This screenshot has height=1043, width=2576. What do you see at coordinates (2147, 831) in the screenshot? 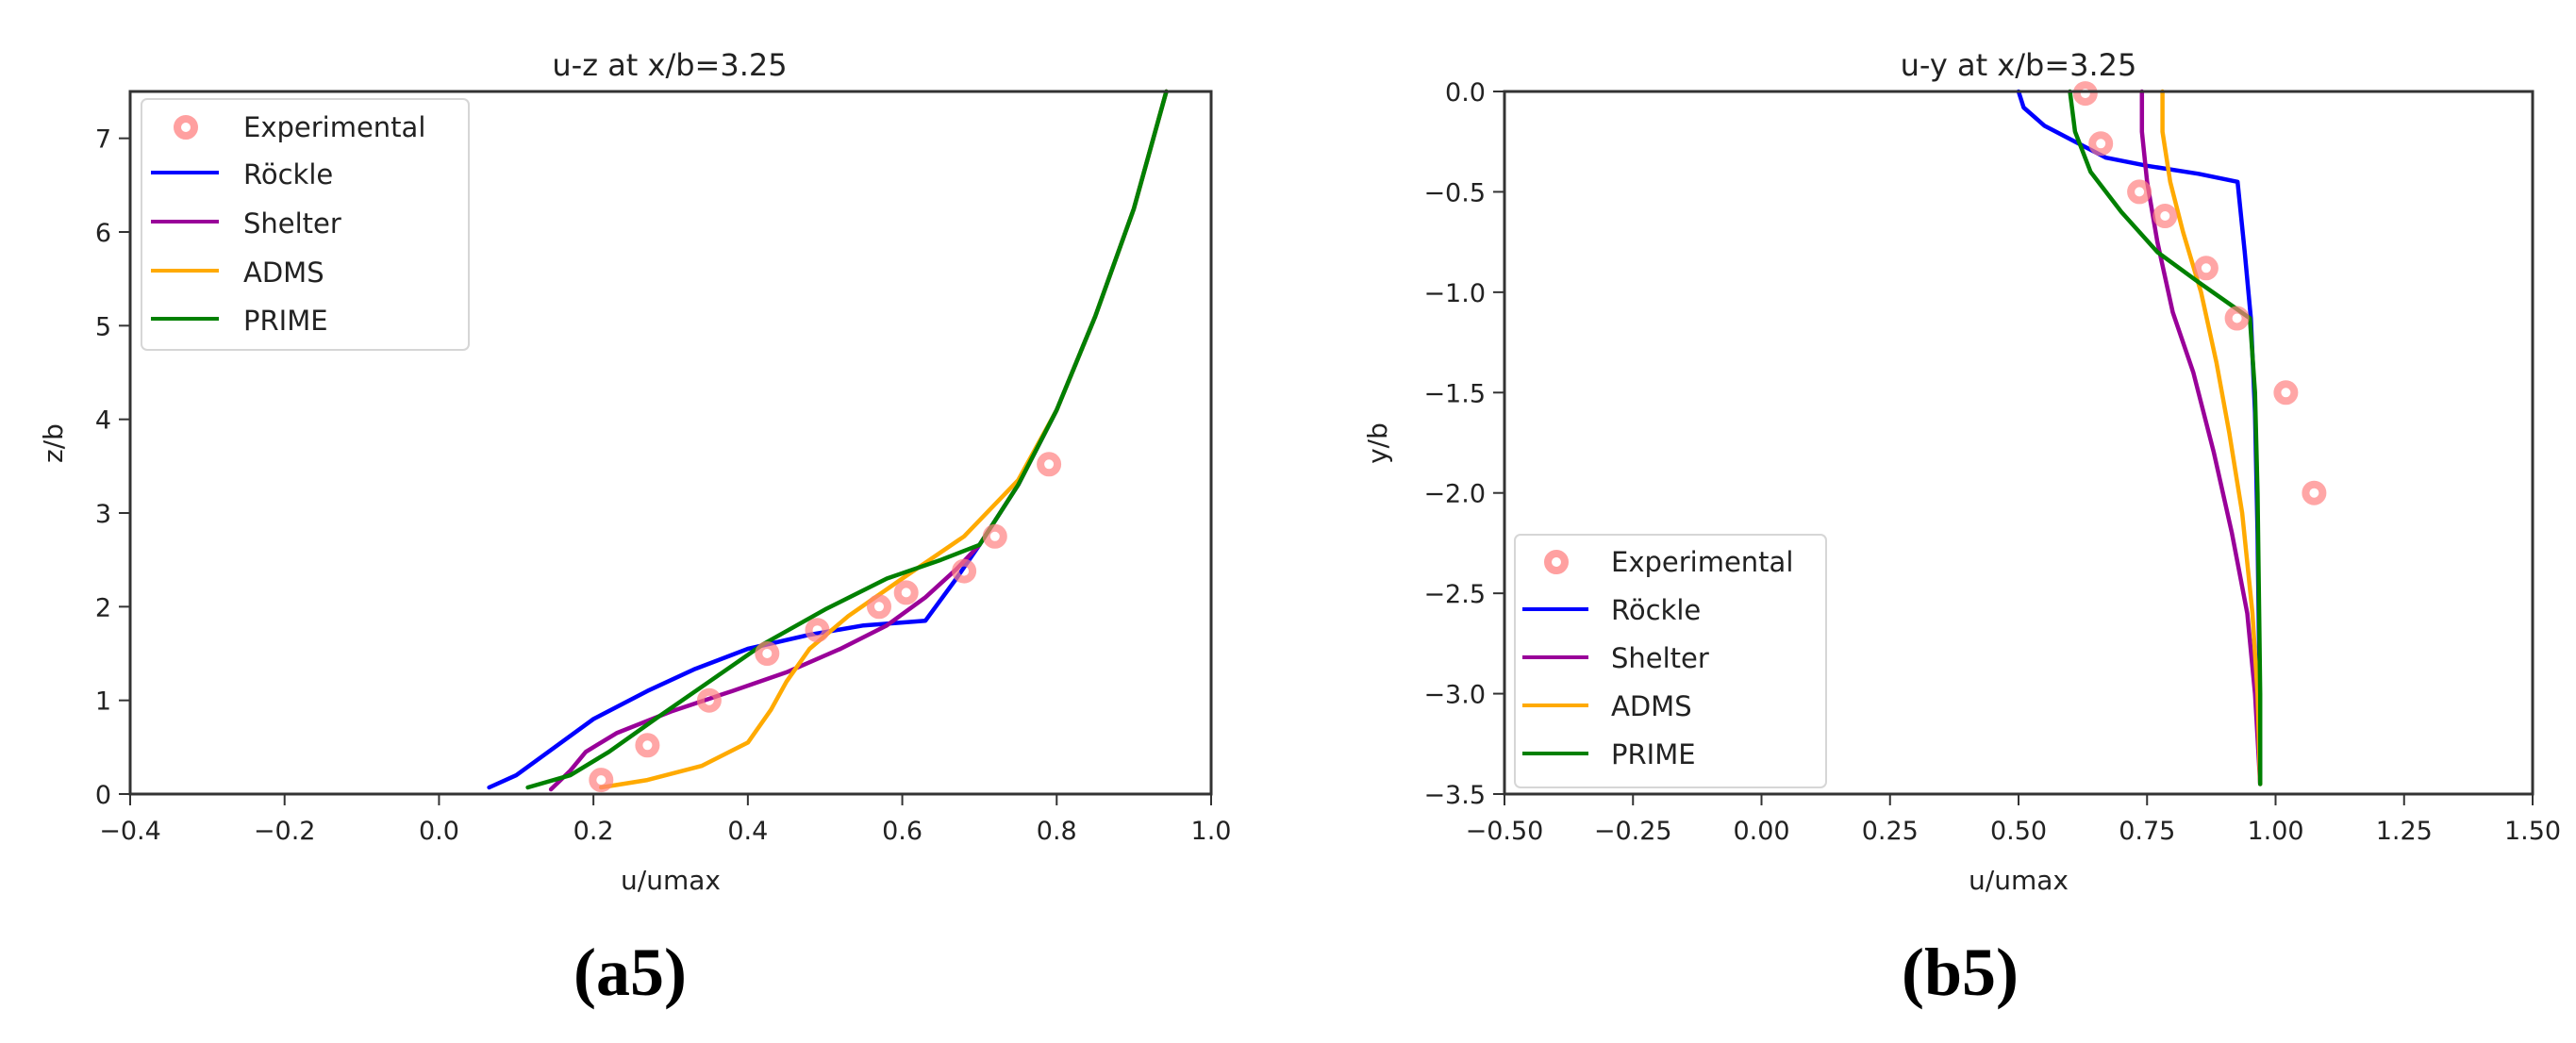
I see `x-tick-label: 0.75` at bounding box center [2147, 831].